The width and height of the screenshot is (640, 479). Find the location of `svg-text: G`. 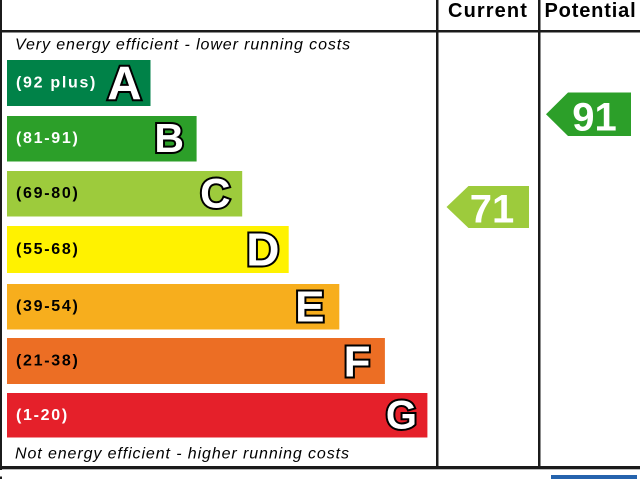

svg-text: G is located at coordinates (401, 416).